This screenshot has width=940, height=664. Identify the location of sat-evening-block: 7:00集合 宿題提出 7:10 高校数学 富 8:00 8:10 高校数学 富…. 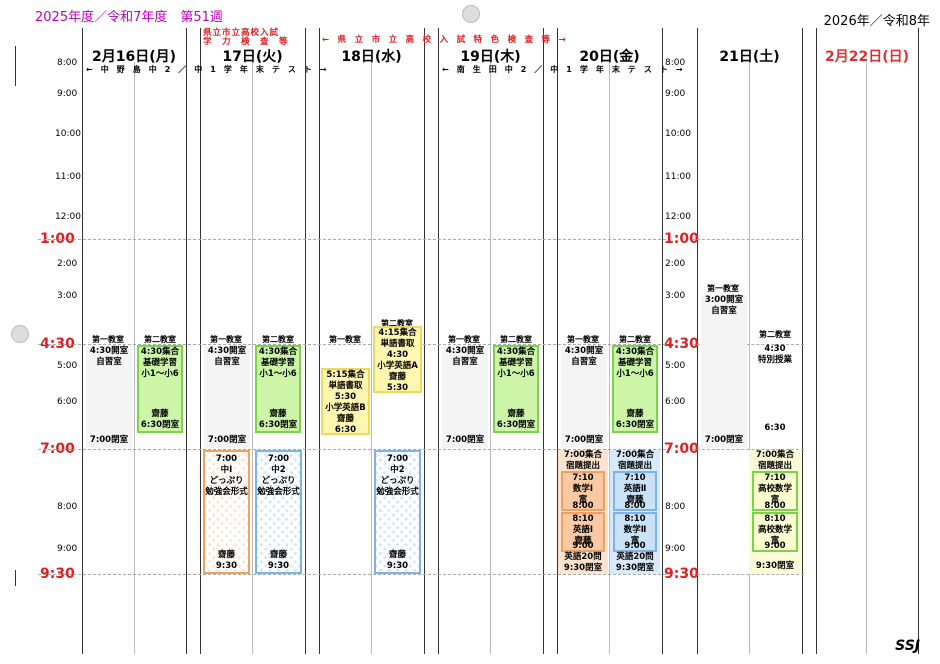
(775, 512).